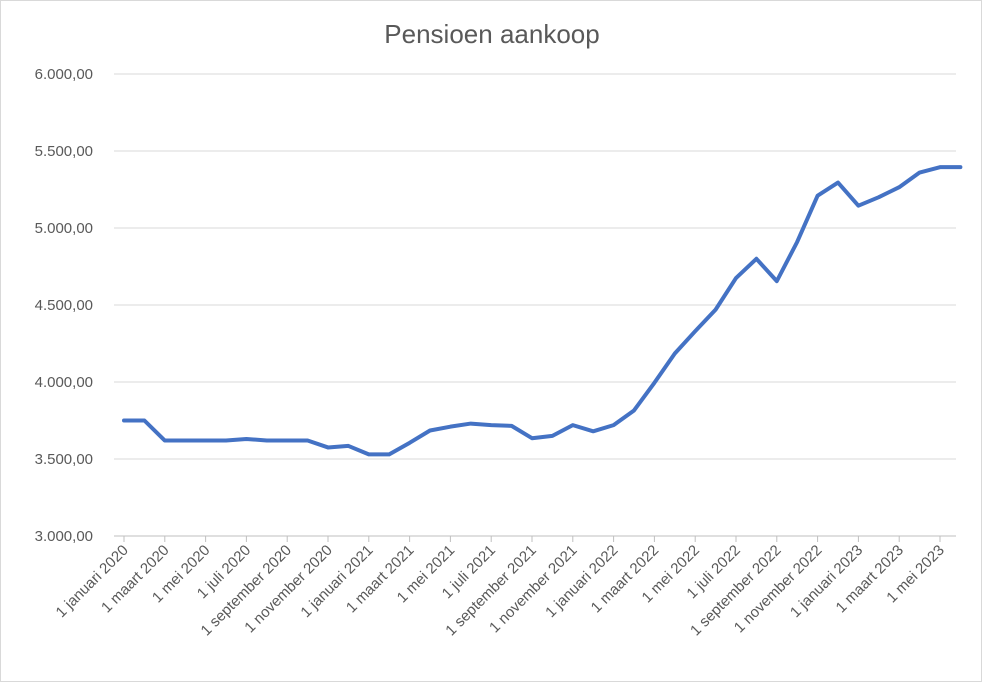 Image resolution: width=982 pixels, height=683 pixels. What do you see at coordinates (64, 74) in the screenshot?
I see `y-tick-label: 6.000,00` at bounding box center [64, 74].